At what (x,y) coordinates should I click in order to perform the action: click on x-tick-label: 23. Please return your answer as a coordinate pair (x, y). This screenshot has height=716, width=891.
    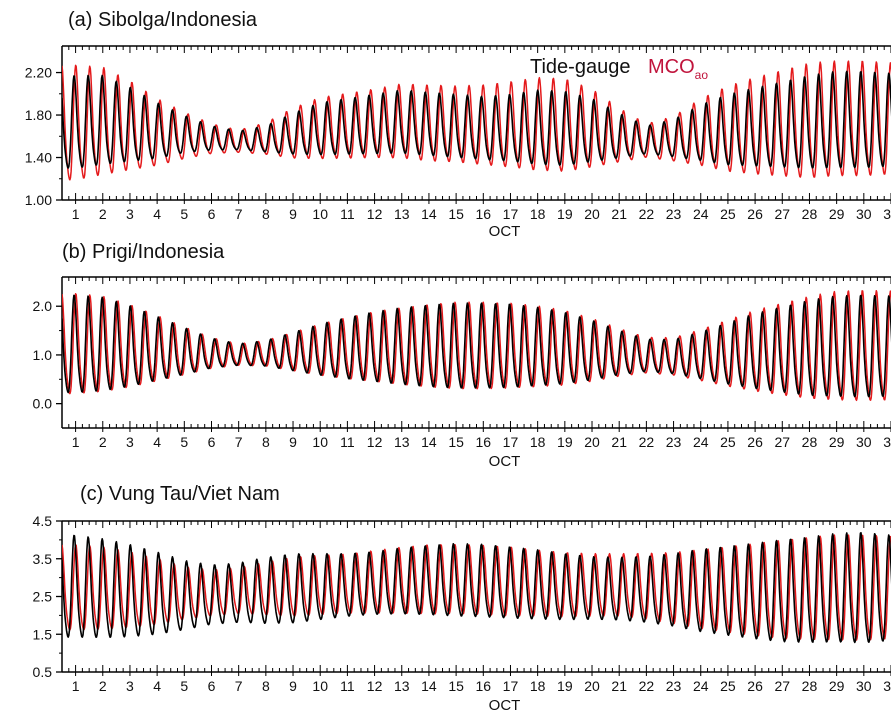
    Looking at the image, I should click on (674, 686).